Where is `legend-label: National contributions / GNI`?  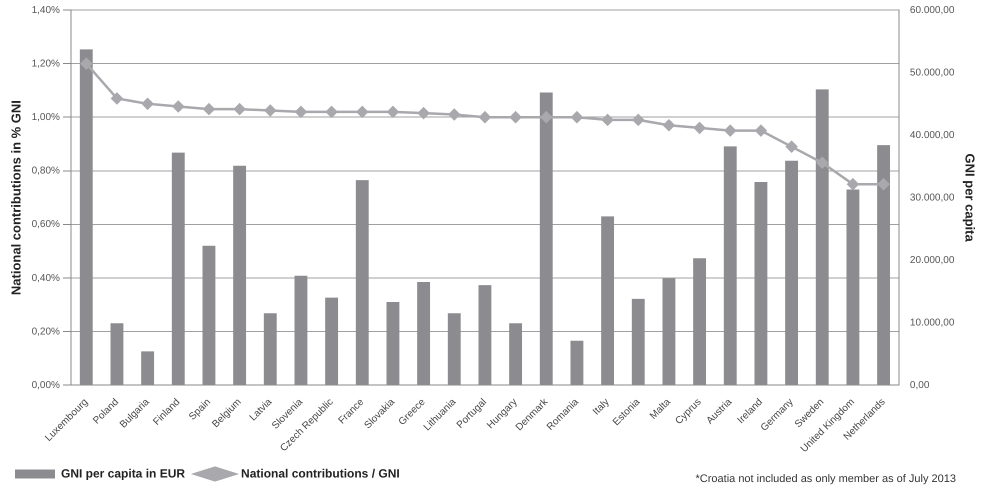 legend-label: National contributions / GNI is located at coordinates (320, 473).